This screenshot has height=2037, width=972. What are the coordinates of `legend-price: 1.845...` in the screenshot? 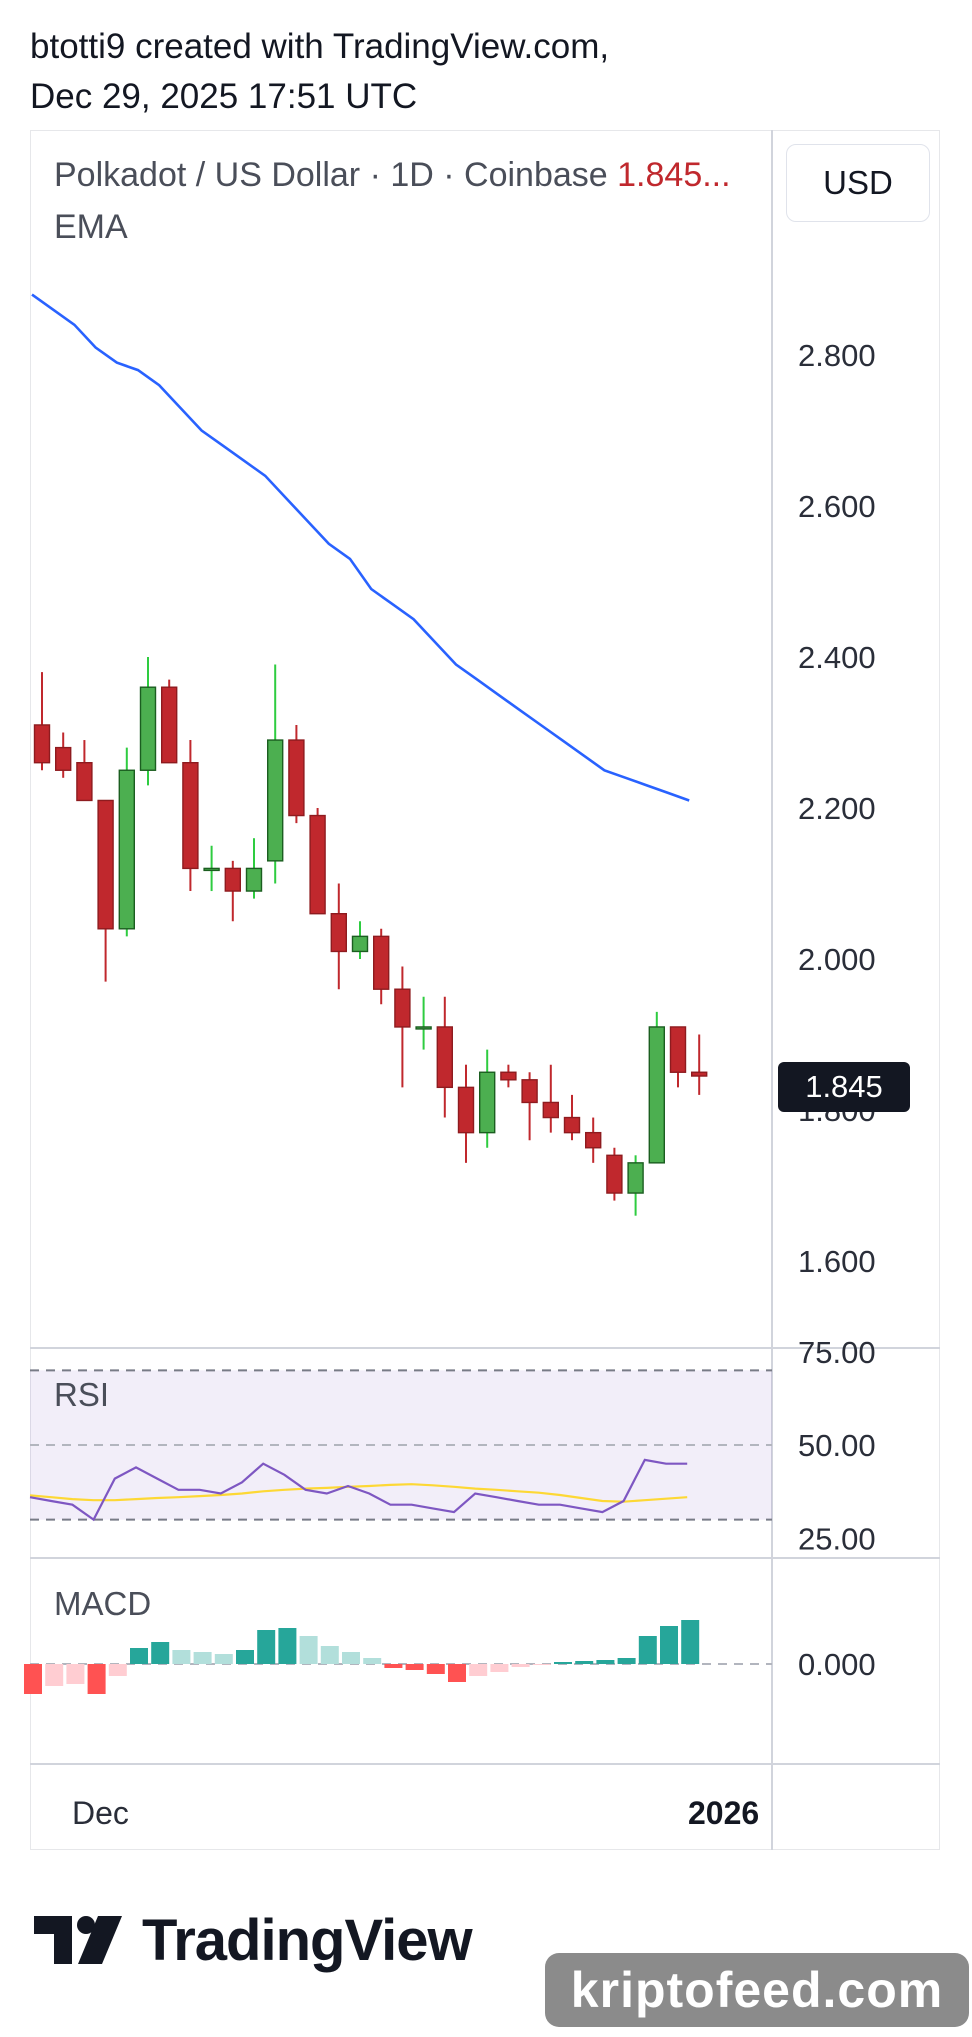 It's located at (674, 175).